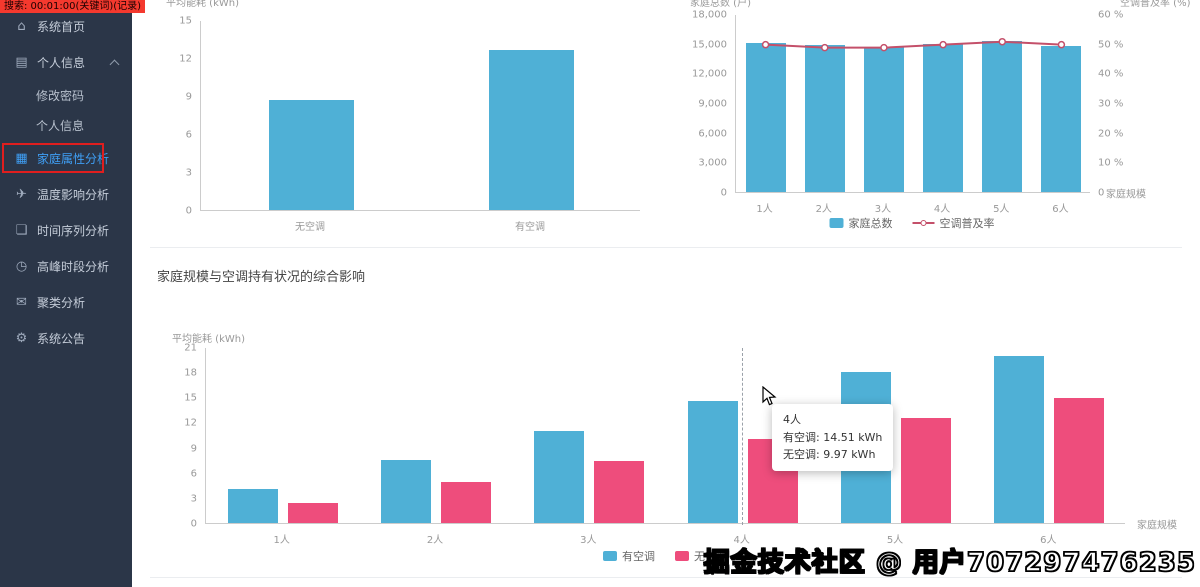 This screenshot has height=587, width=1200. Describe the element at coordinates (66, 62) in the screenshot. I see `sidebar-item-profile-group: ▤ 个人信息` at that location.